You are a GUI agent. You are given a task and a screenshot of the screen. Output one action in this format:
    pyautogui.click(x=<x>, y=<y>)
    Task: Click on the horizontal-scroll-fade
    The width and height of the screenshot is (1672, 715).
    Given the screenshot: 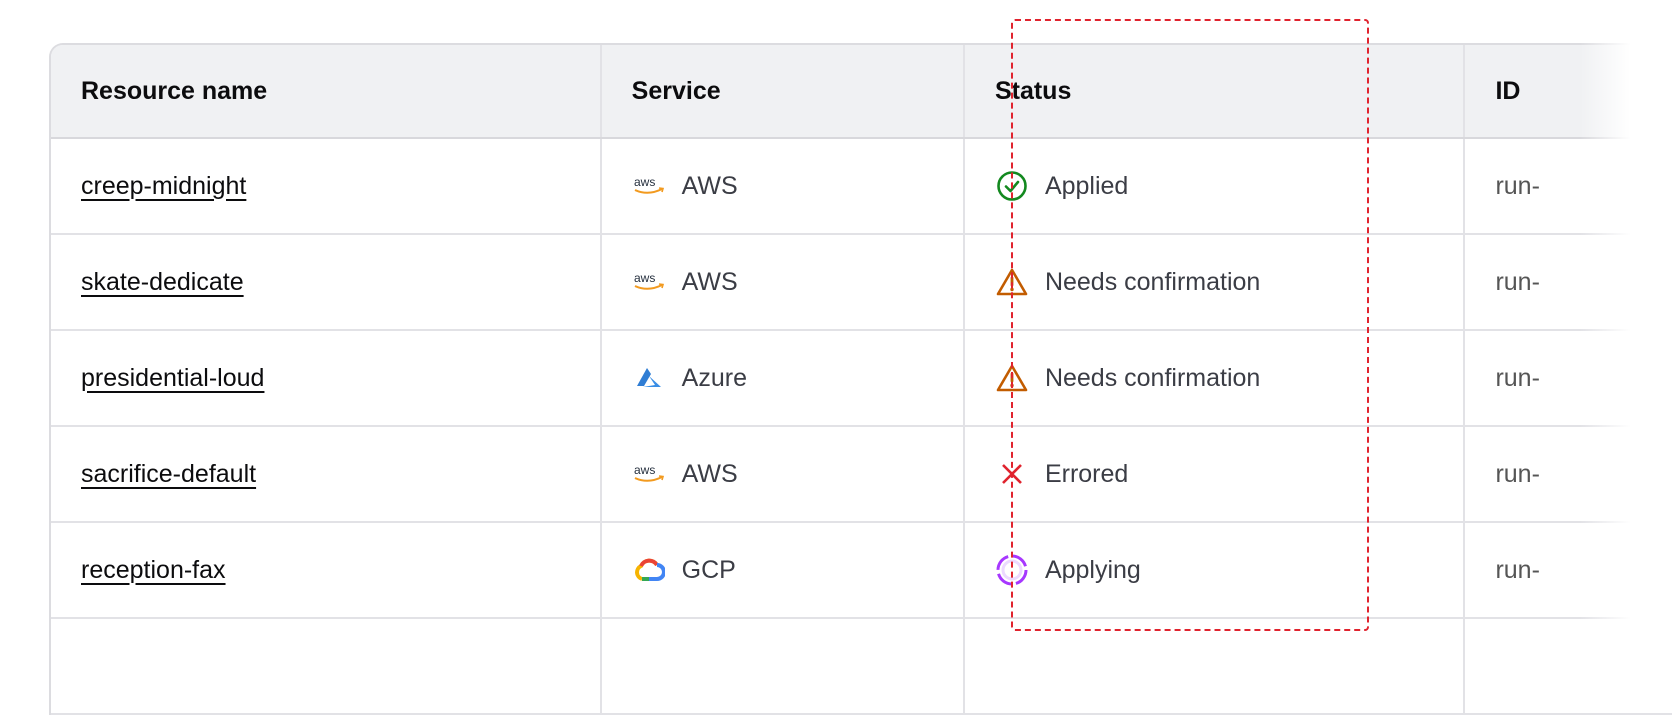 What is the action you would take?
    pyautogui.click(x=1626, y=346)
    